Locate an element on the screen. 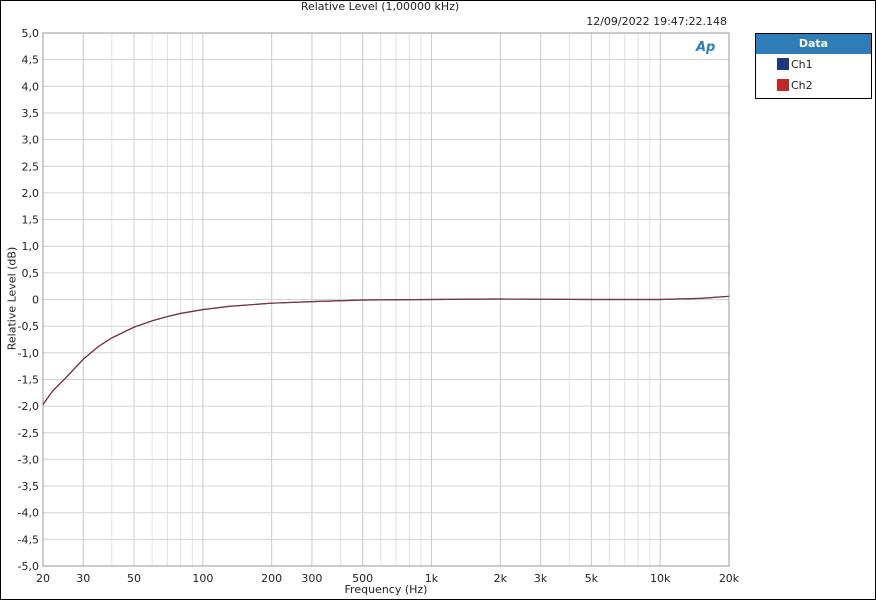 Image resolution: width=876 pixels, height=600 pixels. legend-item-ch2: Ch2 is located at coordinates (813, 85).